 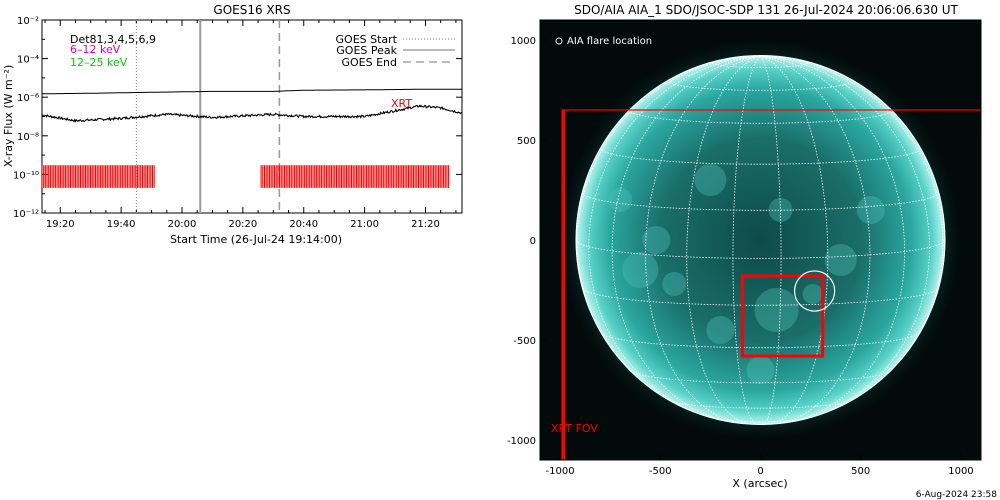 What do you see at coordinates (28, 60) in the screenshot?
I see `goes-y-tick-label: 10⁻⁴` at bounding box center [28, 60].